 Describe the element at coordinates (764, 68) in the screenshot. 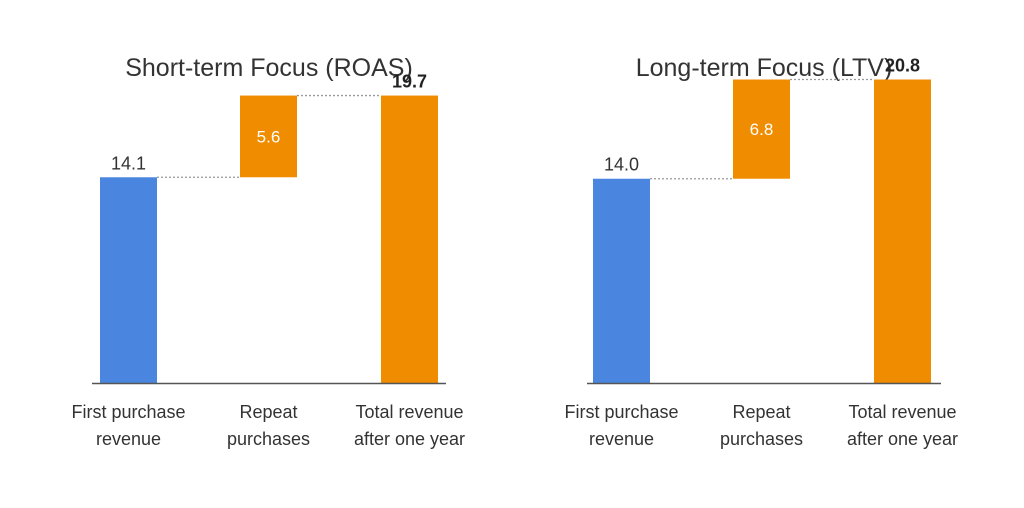

I see `chart-title: Long-term Focus (LTV)` at that location.